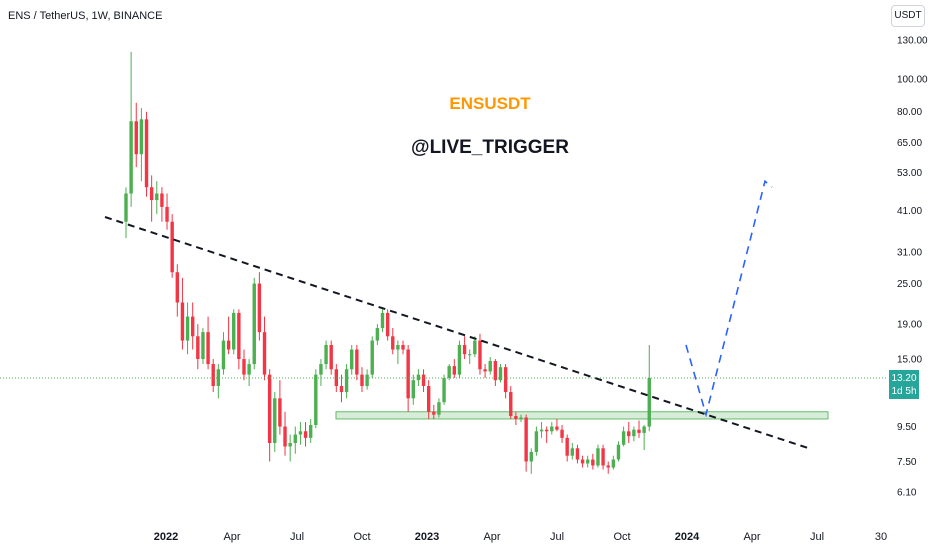  Describe the element at coordinates (907, 427) in the screenshot. I see `price-tick-label: 9.50` at that location.